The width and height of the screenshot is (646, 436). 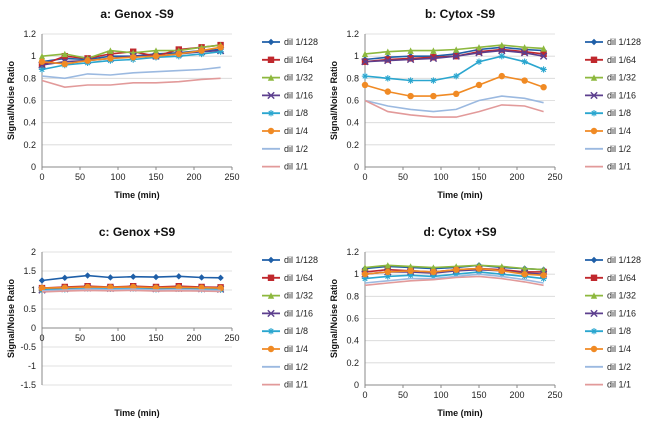 What do you see at coordinates (301, 260) in the screenshot?
I see `legend-label: dil 1/128` at bounding box center [301, 260].